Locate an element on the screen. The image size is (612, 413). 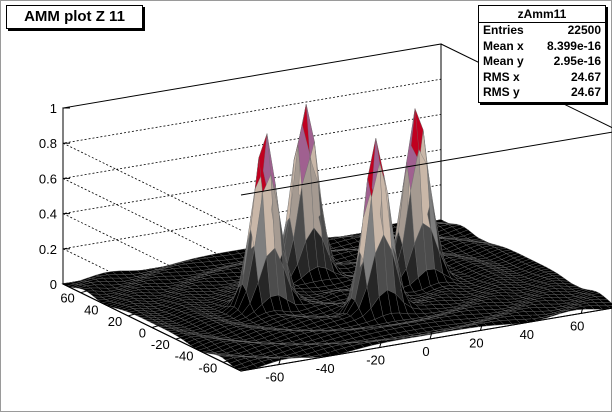
stats-title: zAmm11 is located at coordinates (542, 14).